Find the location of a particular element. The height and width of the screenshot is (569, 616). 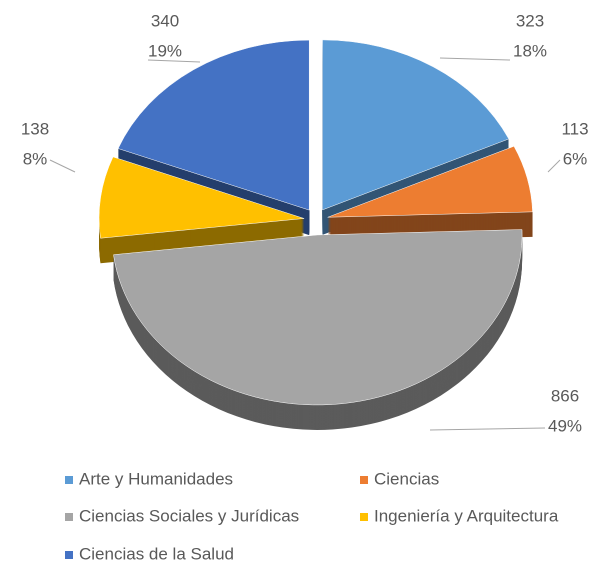

legend-label: Ciencias is located at coordinates (406, 478).